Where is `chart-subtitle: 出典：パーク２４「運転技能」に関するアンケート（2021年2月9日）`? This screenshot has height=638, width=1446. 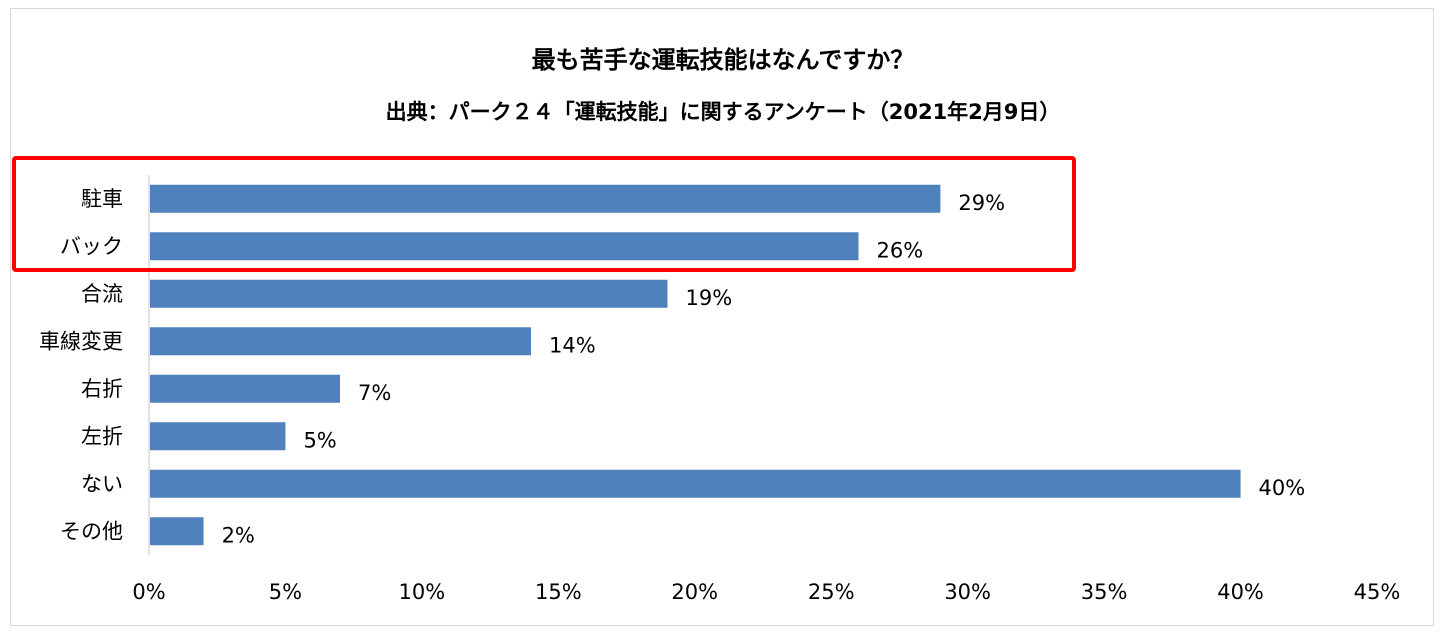 chart-subtitle: 出典：パーク２４「運転技能」に関するアンケート（2021年2月9日） is located at coordinates (723, 112).